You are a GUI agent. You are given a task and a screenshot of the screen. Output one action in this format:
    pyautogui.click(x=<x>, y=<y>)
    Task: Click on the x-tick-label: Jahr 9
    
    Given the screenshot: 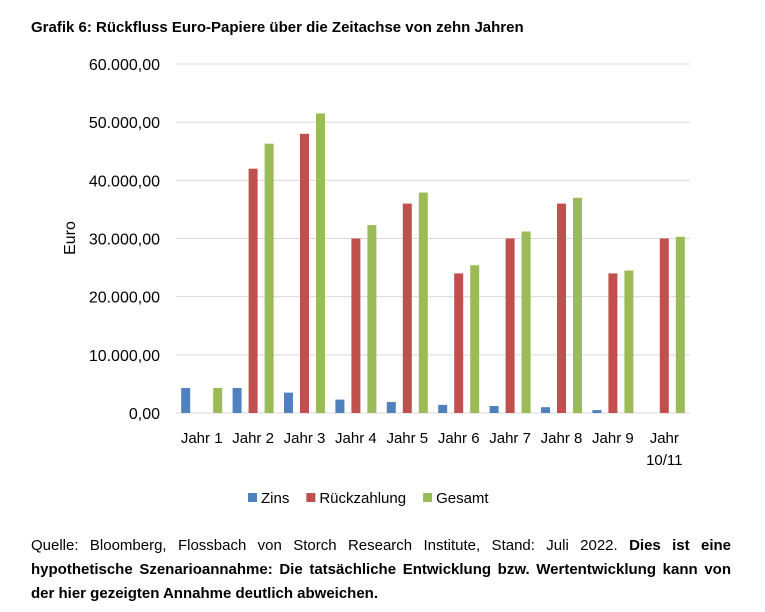 What is the action you would take?
    pyautogui.click(x=613, y=438)
    